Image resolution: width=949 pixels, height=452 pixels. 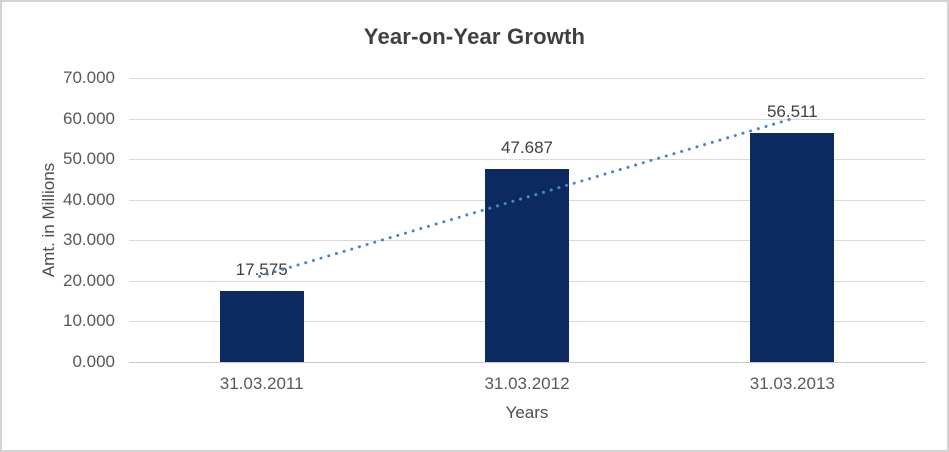 I want to click on bar-31.03.2012, so click(x=527, y=265).